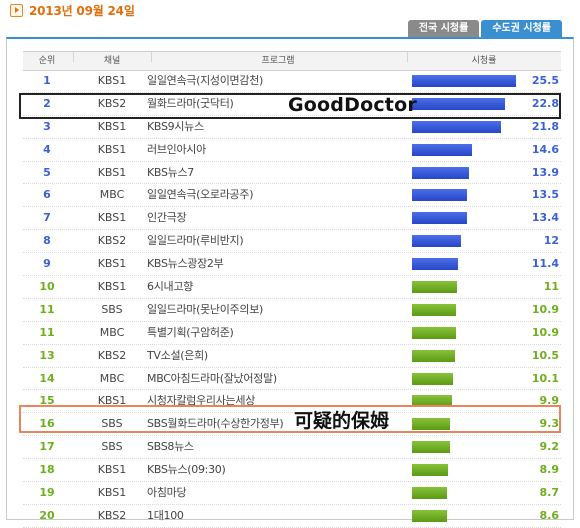  Describe the element at coordinates (47, 447) in the screenshot. I see `rank-cell: 17` at that location.